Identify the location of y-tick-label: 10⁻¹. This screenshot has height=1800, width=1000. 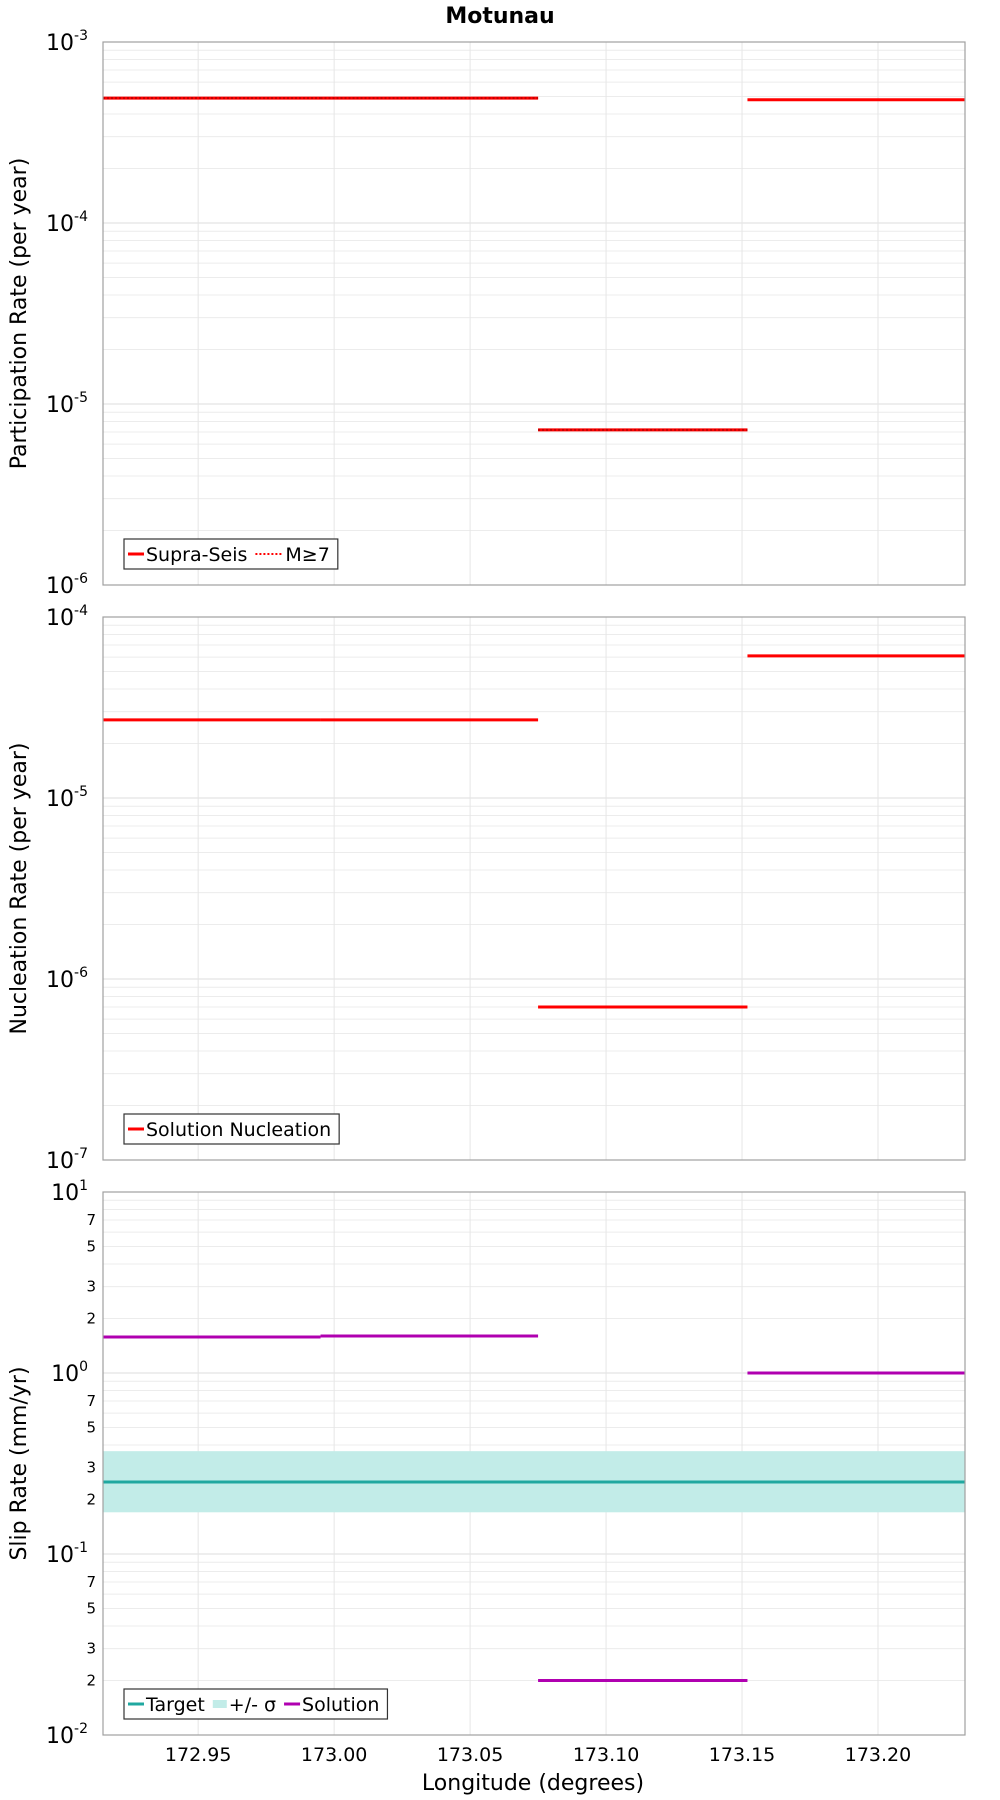
(67, 1554).